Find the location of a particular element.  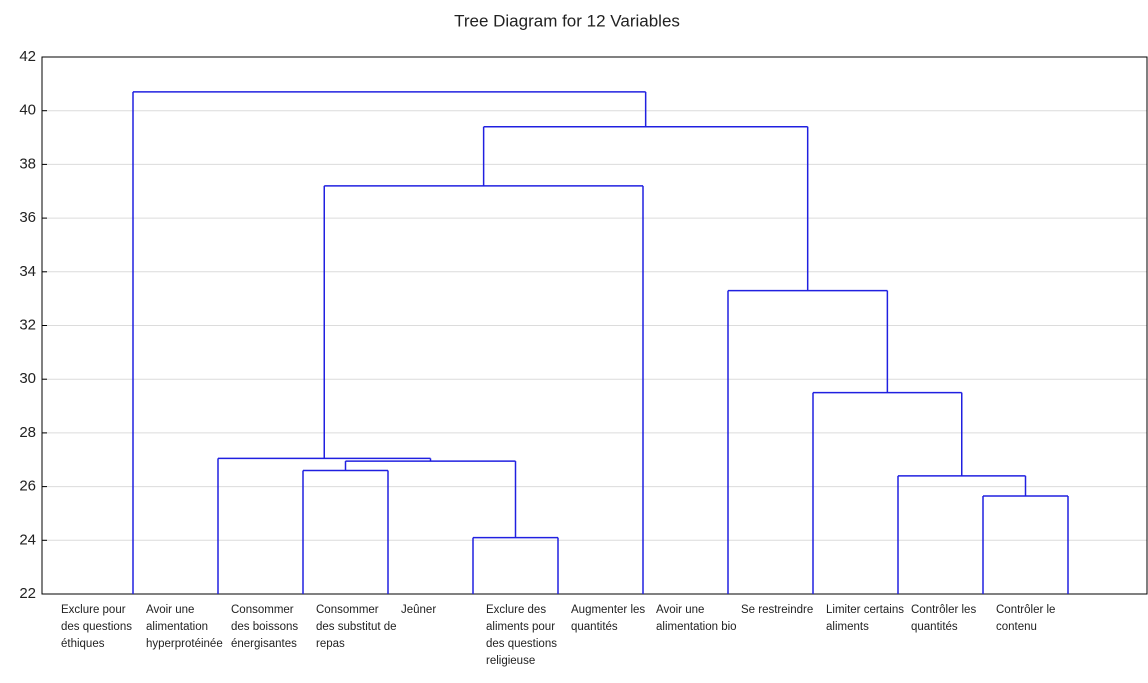

leaf-label: Exclure pour des questions éthiques is located at coordinates (96, 627).